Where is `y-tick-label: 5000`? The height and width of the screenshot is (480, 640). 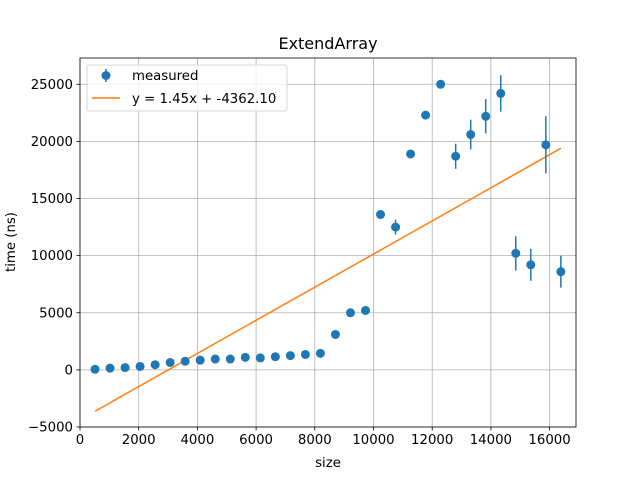 y-tick-label: 5000 is located at coordinates (56, 313).